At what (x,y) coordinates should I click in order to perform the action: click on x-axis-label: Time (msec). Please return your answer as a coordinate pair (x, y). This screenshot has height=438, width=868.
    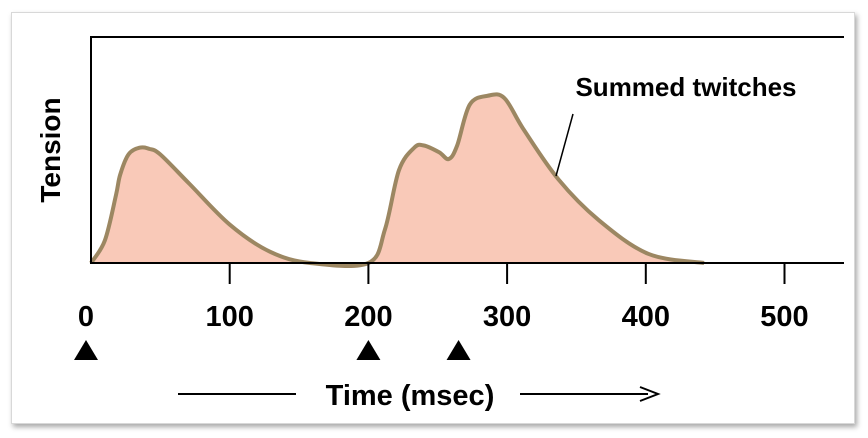
    Looking at the image, I should click on (410, 396).